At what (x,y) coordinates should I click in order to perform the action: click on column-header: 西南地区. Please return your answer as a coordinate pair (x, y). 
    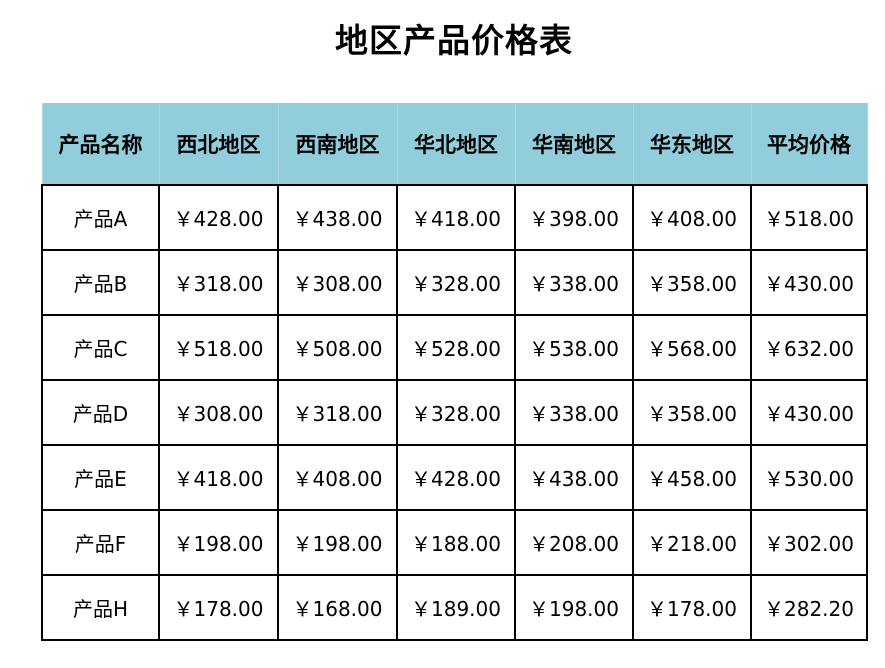
    Looking at the image, I should click on (337, 144).